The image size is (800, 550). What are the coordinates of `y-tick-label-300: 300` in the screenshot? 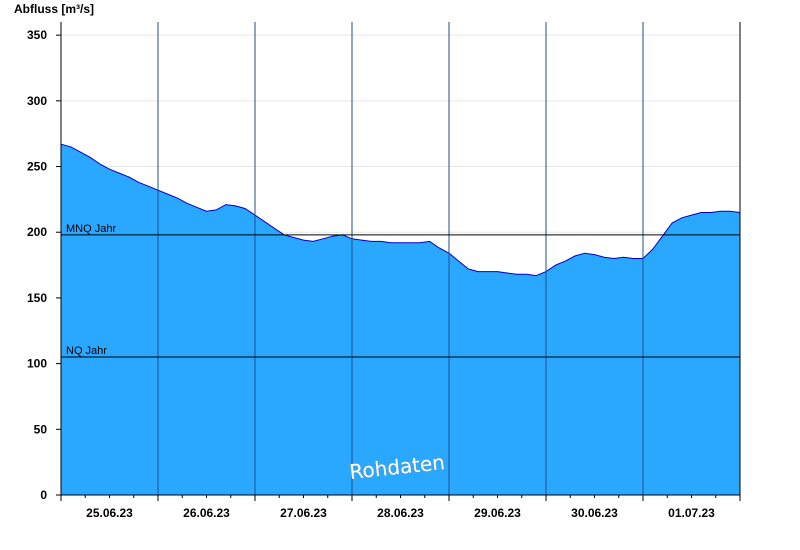 It's located at (37, 101).